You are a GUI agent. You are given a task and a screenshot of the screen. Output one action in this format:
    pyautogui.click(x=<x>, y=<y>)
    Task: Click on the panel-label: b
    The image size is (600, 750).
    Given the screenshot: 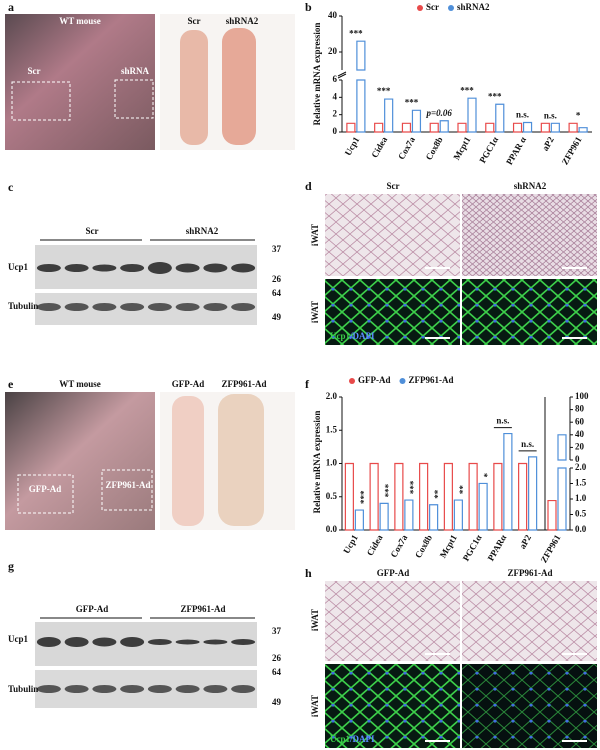 What is the action you would take?
    pyautogui.click(x=308, y=7)
    